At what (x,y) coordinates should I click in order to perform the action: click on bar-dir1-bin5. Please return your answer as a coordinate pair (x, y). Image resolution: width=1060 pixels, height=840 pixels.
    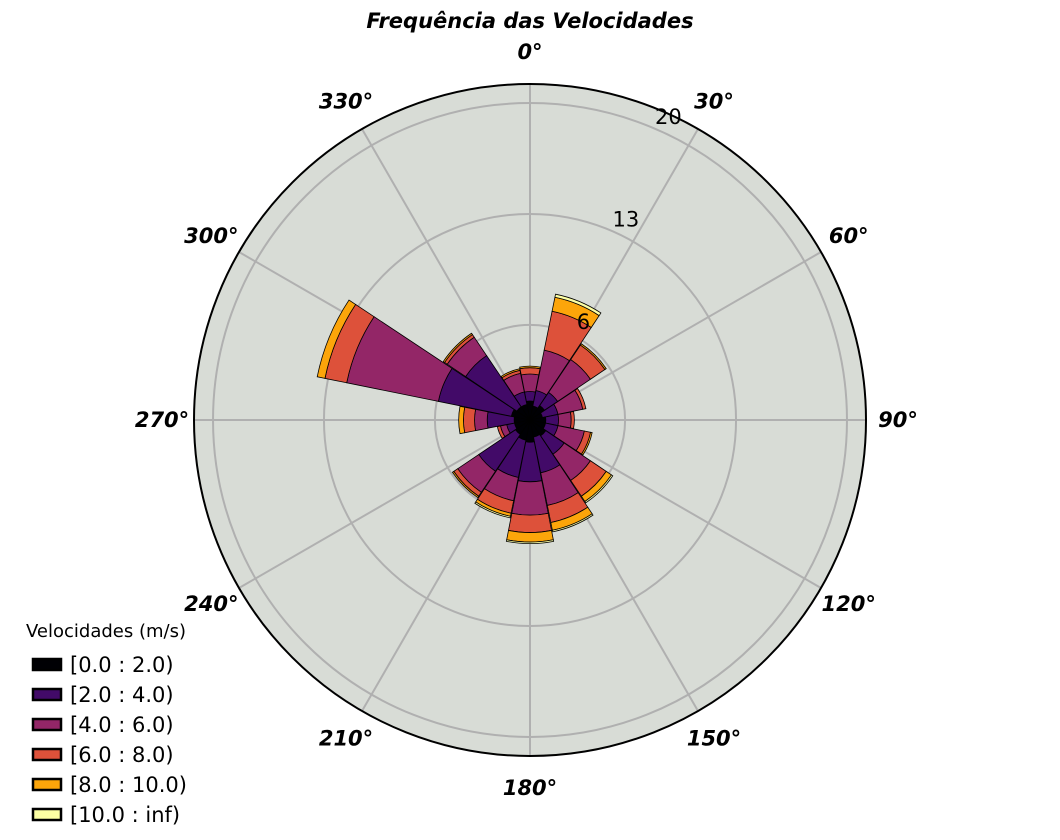
    Looking at the image, I should click on (578, 305).